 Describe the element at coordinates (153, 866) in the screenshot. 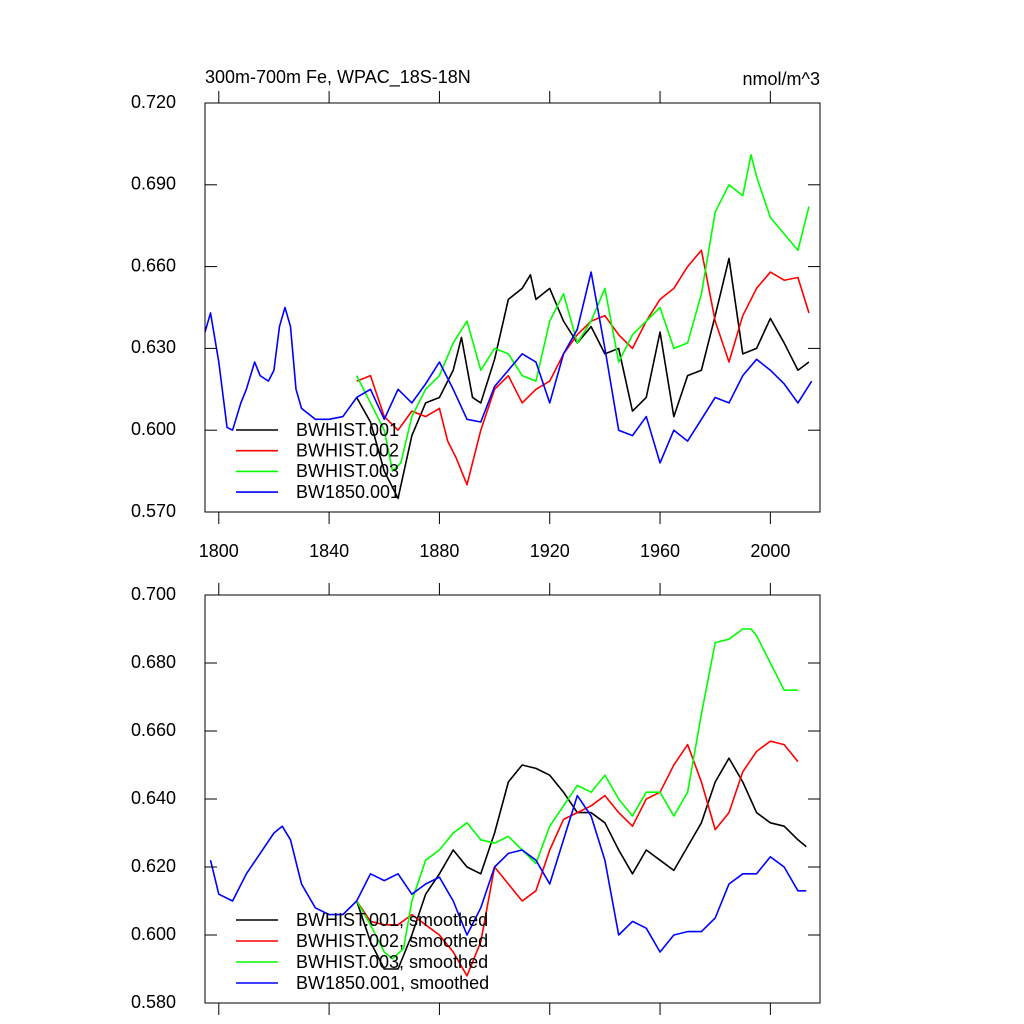

I see `y-tick-label: 0.620` at that location.